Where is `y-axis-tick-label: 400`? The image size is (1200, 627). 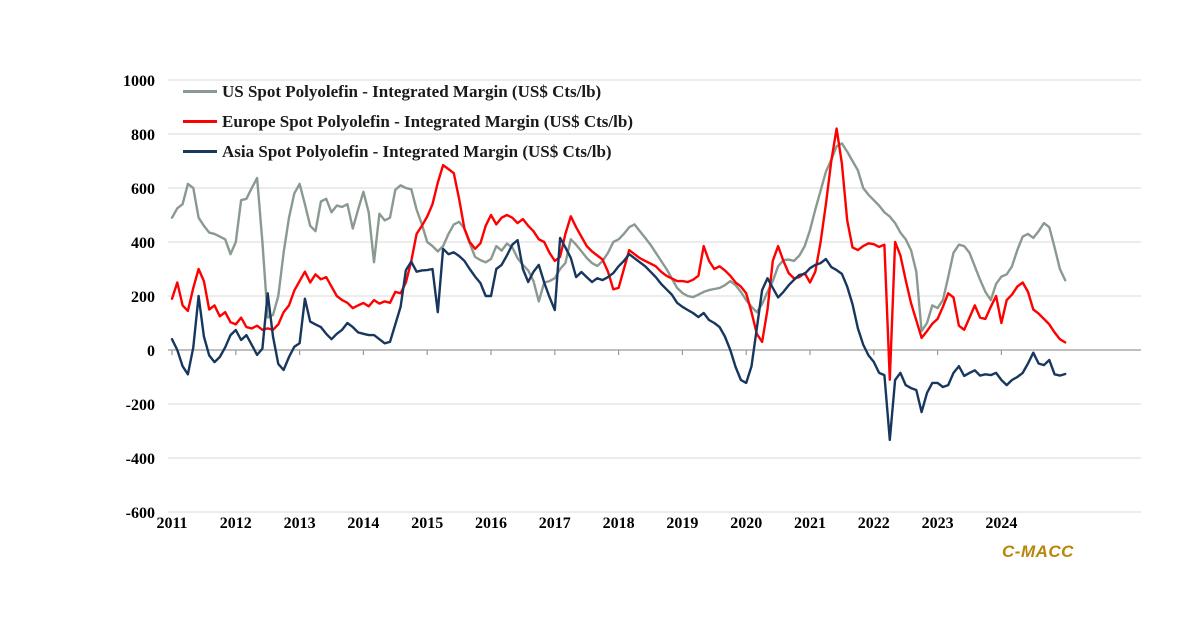 y-axis-tick-label: 400 is located at coordinates (143, 243).